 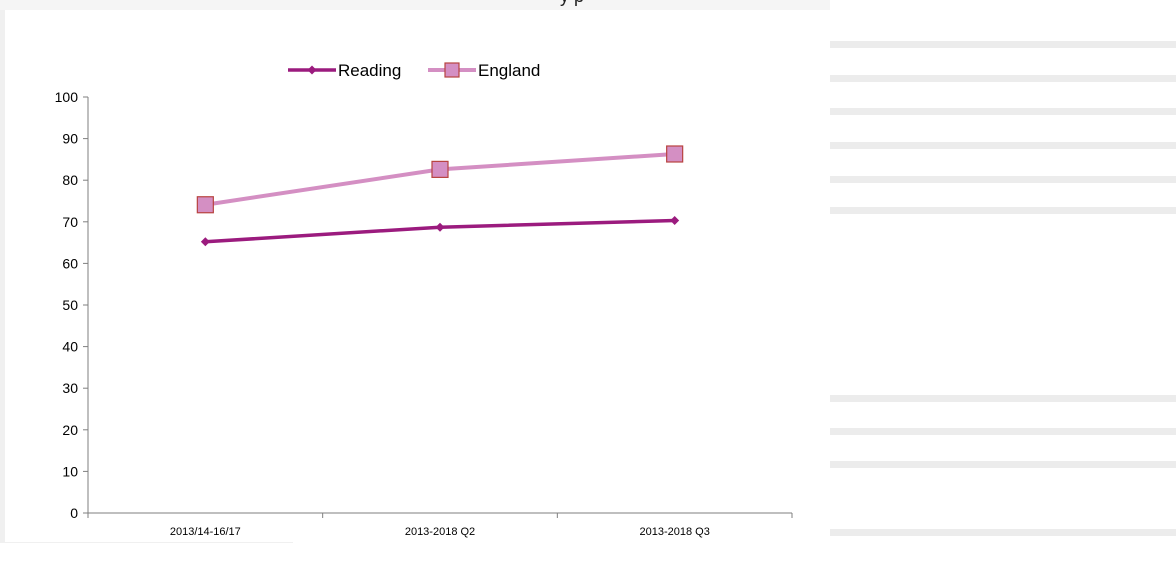 I want to click on x-tick-label: 2013-2018 Q2, so click(x=440, y=532).